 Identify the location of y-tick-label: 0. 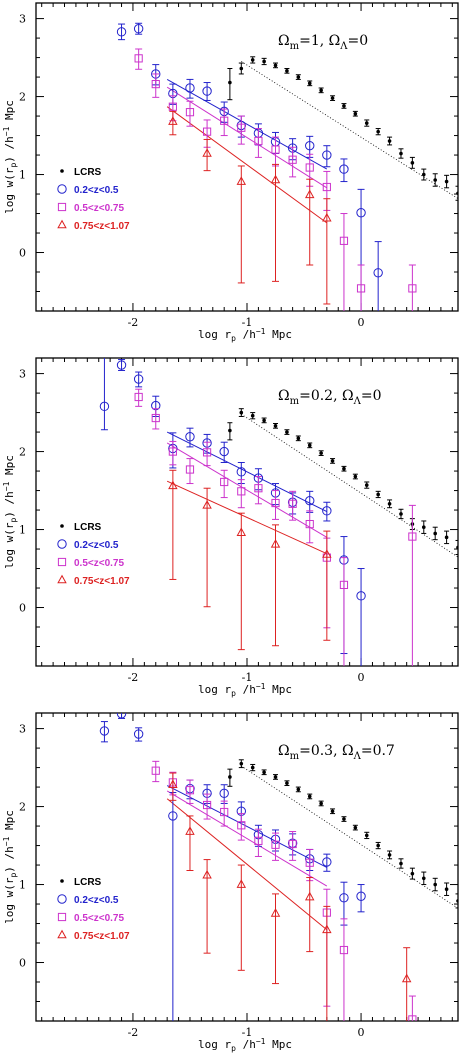
(22, 963).